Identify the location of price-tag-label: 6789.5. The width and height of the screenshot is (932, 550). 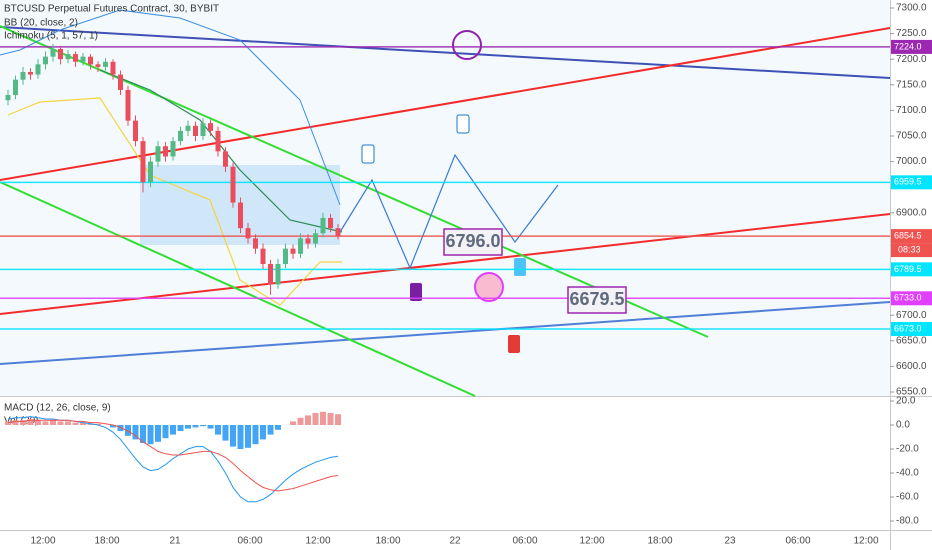
(908, 269).